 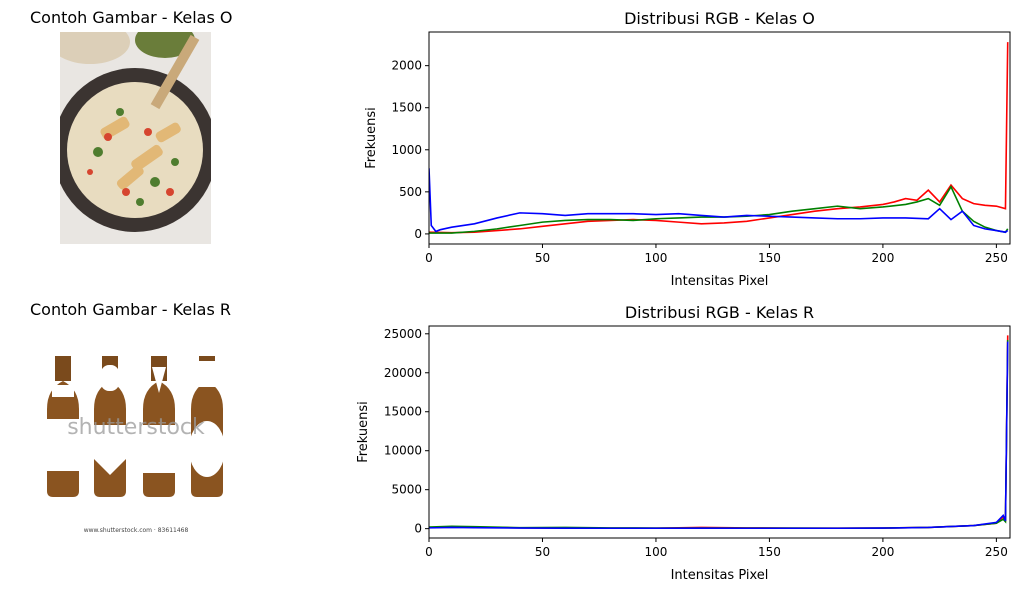 I want to click on y-tick-label: 10000, so click(x=403, y=451).